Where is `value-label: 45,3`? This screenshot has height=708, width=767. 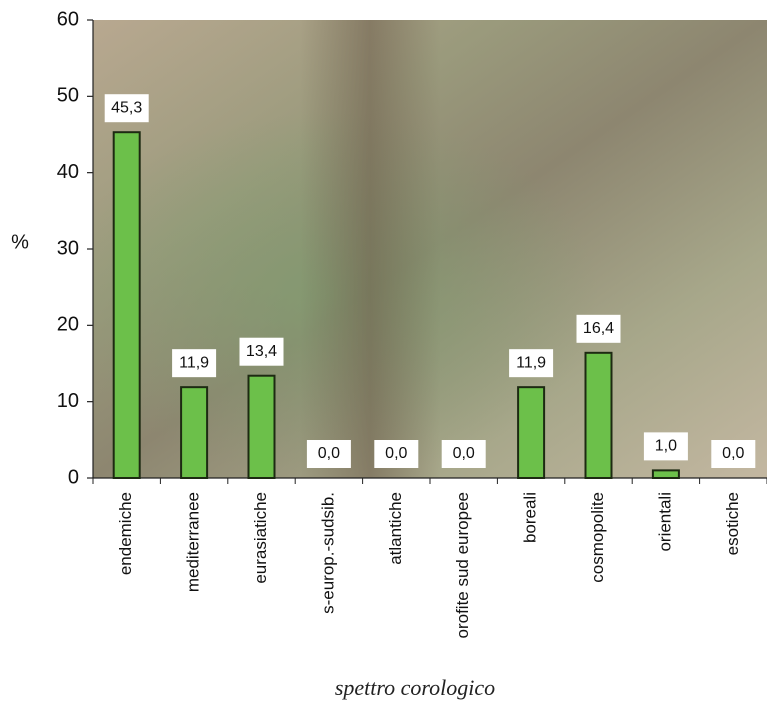
value-label: 45,3 is located at coordinates (126, 107).